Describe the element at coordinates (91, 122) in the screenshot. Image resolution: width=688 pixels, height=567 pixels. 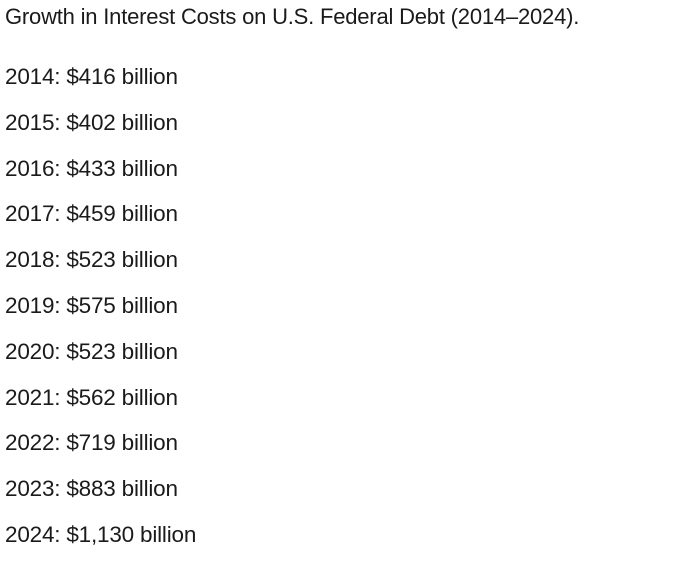
I see `list-item: 2015: $402 billion` at that location.